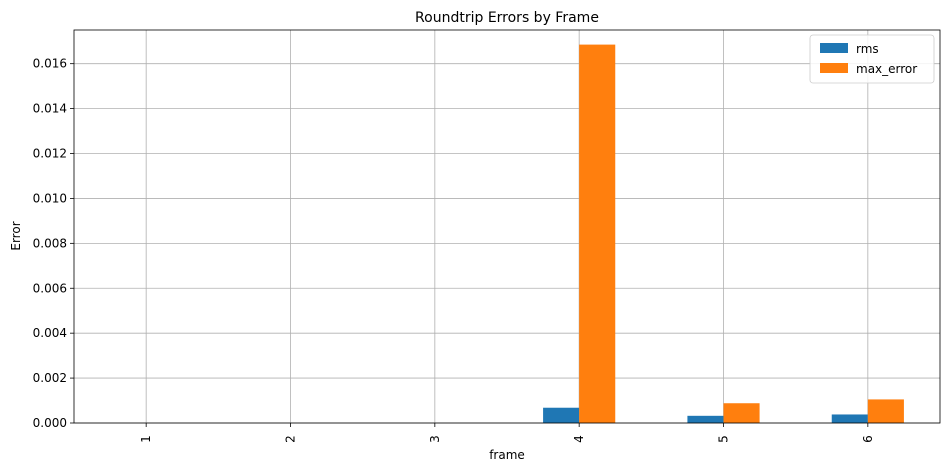 Image resolution: width=950 pixels, height=470 pixels. Describe the element at coordinates (507, 18) in the screenshot. I see `chart-title: Roundtrip Errors by Frame` at that location.